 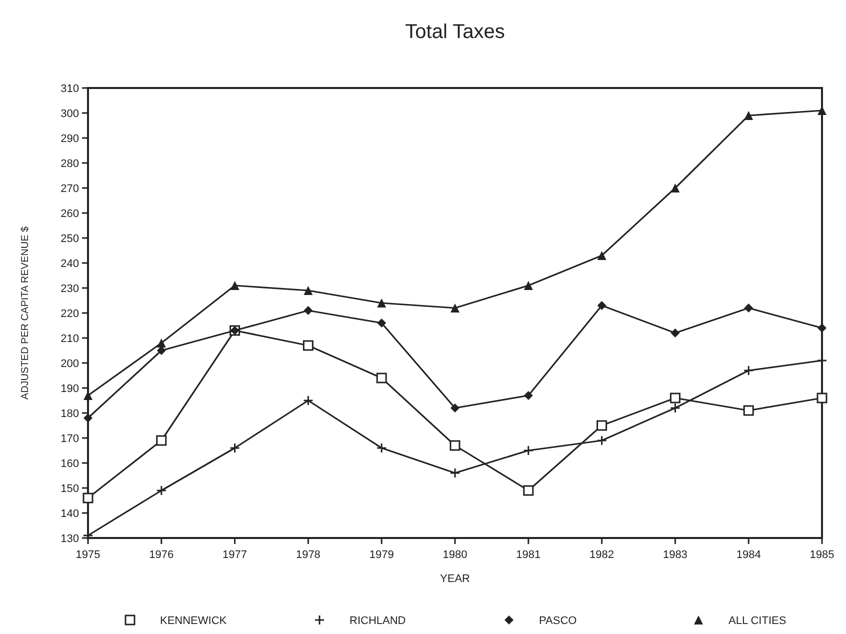 What do you see at coordinates (69, 114) in the screenshot?
I see `y-tick-label: 300` at bounding box center [69, 114].